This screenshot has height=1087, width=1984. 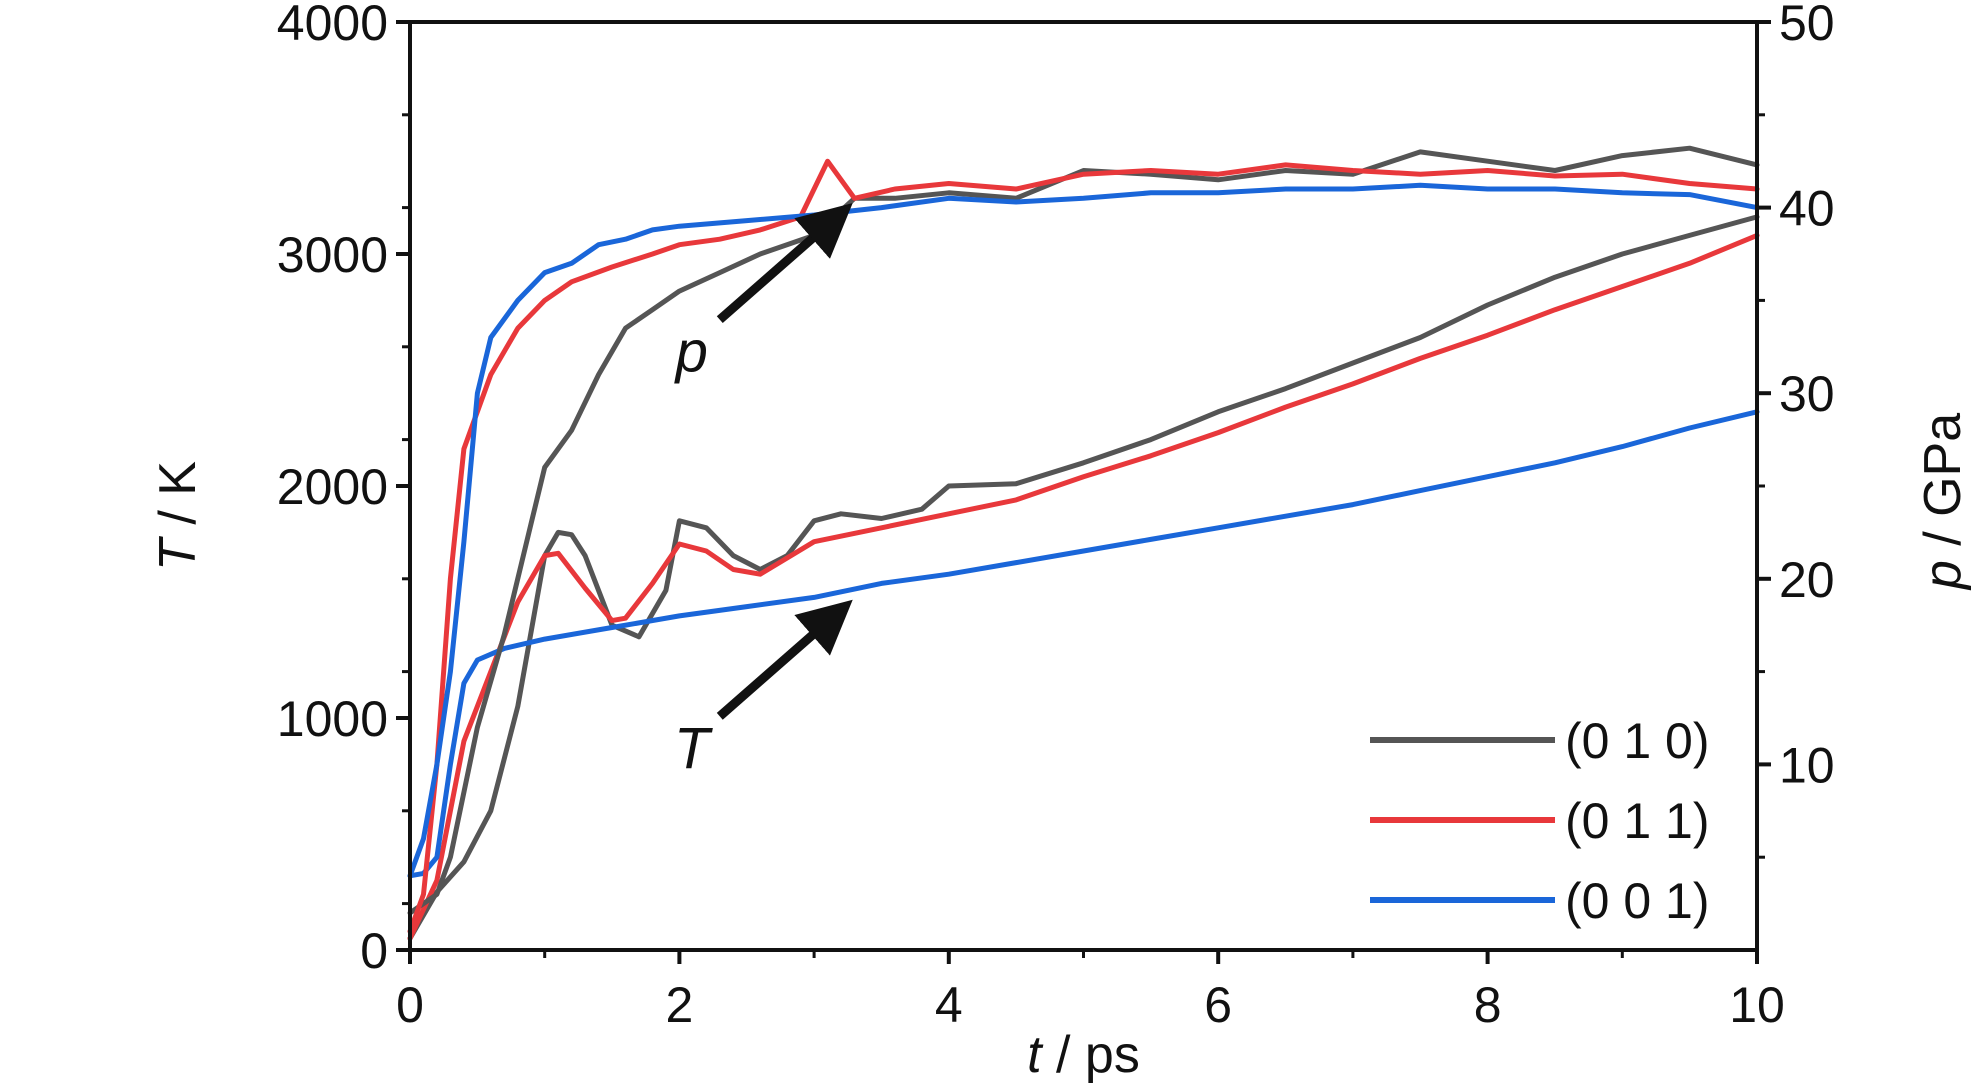 What do you see at coordinates (784, 659) in the screenshot?
I see `annotation-arrow-T` at bounding box center [784, 659].